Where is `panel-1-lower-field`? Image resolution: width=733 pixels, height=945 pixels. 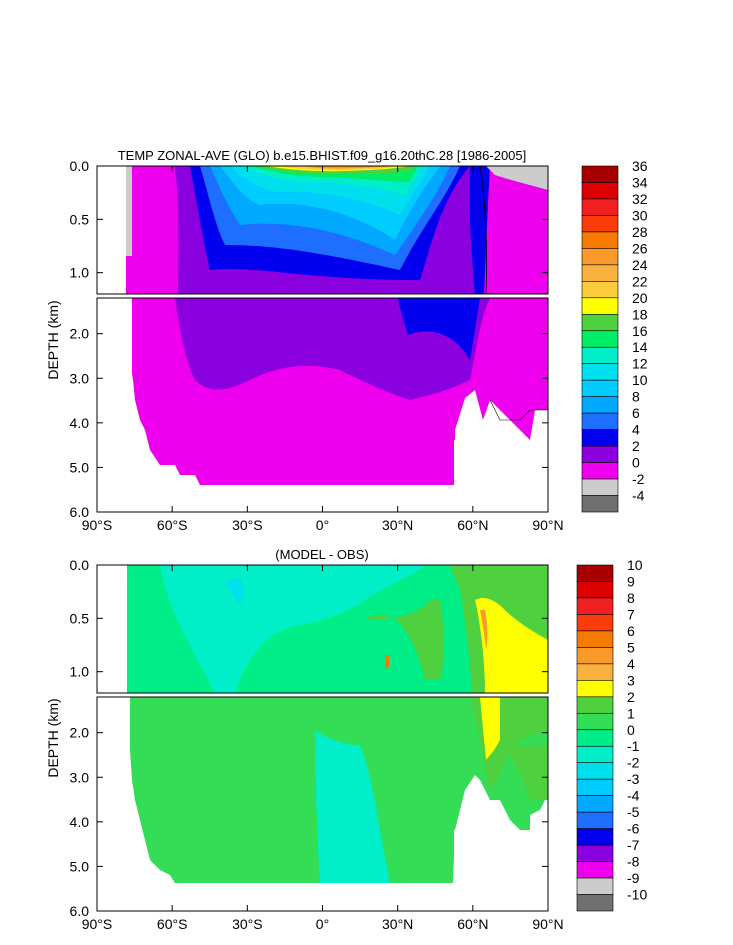 panel-1-lower-field is located at coordinates (322, 405).